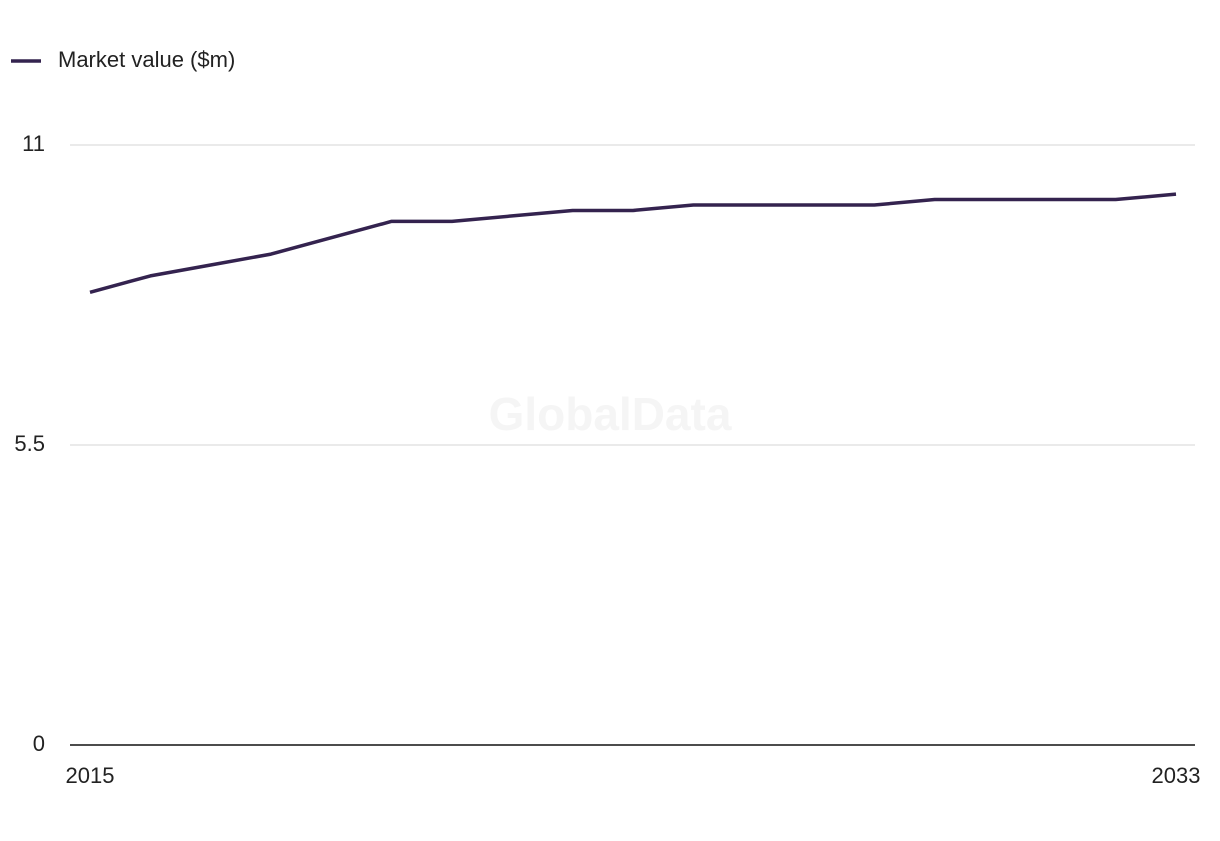 This screenshot has height=841, width=1220. Describe the element at coordinates (39, 743) in the screenshot. I see `y-tick-label: 0` at that location.